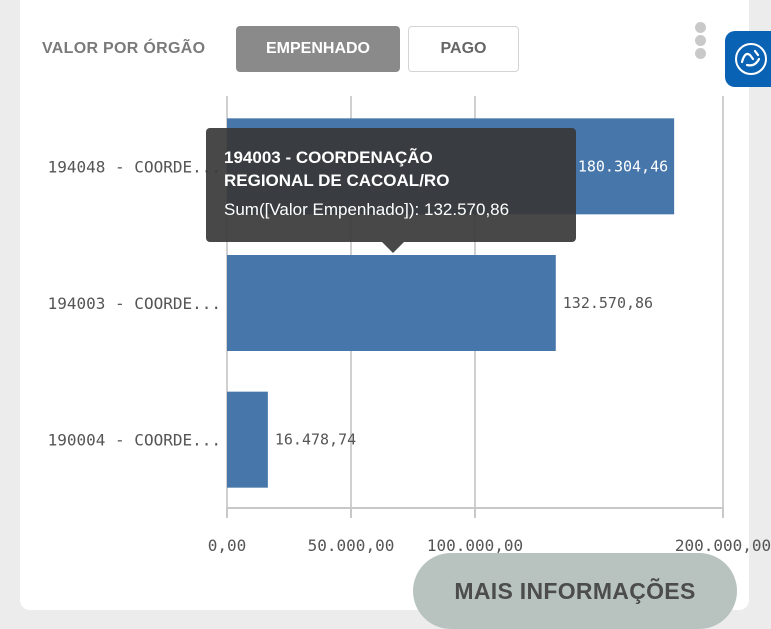 This screenshot has height=629, width=771. Describe the element at coordinates (748, 59) in the screenshot. I see `sign-language-hands-icon` at that location.